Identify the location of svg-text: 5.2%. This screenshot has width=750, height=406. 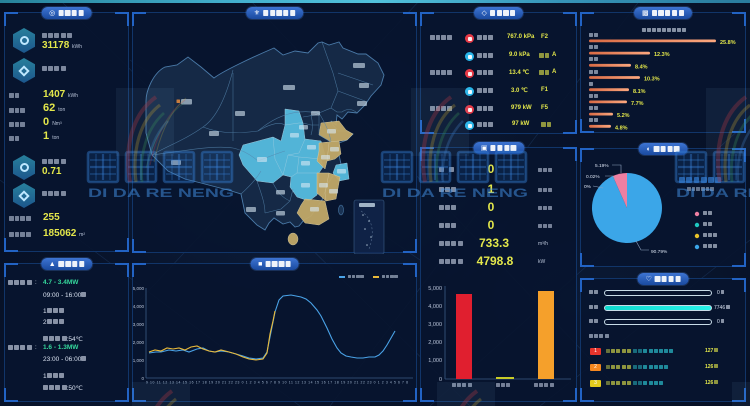
(623, 116).